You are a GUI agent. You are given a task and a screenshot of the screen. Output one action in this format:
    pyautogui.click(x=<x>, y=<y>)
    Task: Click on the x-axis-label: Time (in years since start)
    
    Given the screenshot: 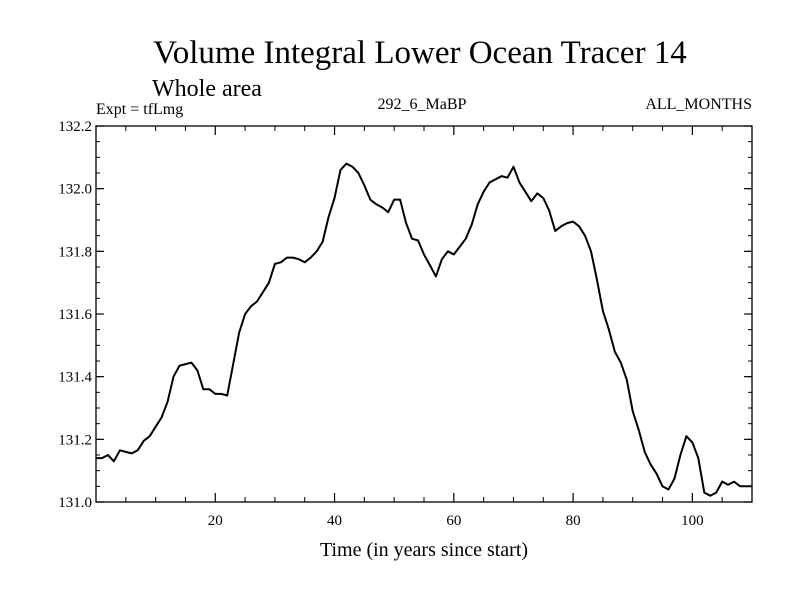 What is the action you would take?
    pyautogui.click(x=424, y=550)
    